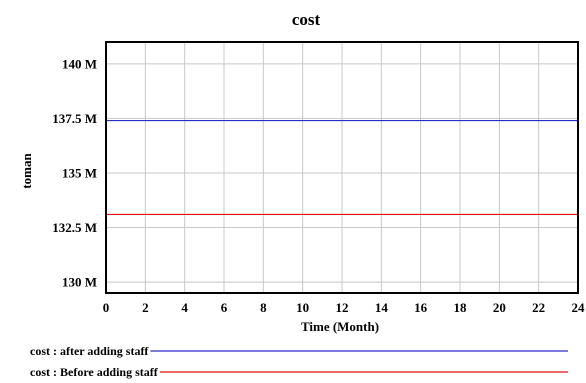 Image resolution: width=586 pixels, height=383 pixels. What do you see at coordinates (263, 307) in the screenshot?
I see `x-tick-label: 8` at bounding box center [263, 307].